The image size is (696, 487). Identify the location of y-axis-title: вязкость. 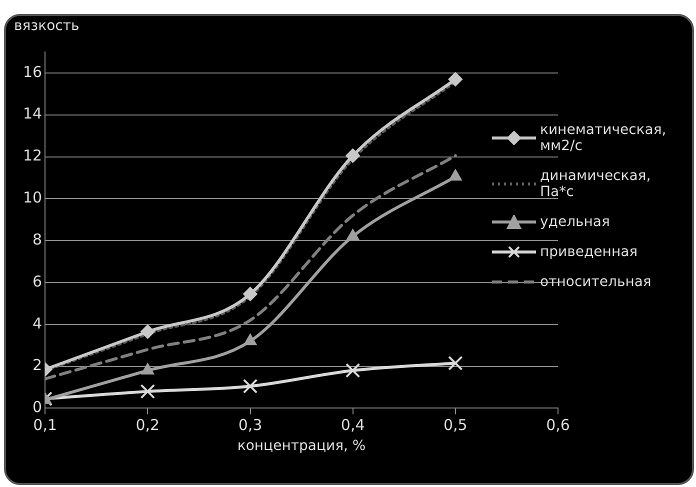
(47, 26).